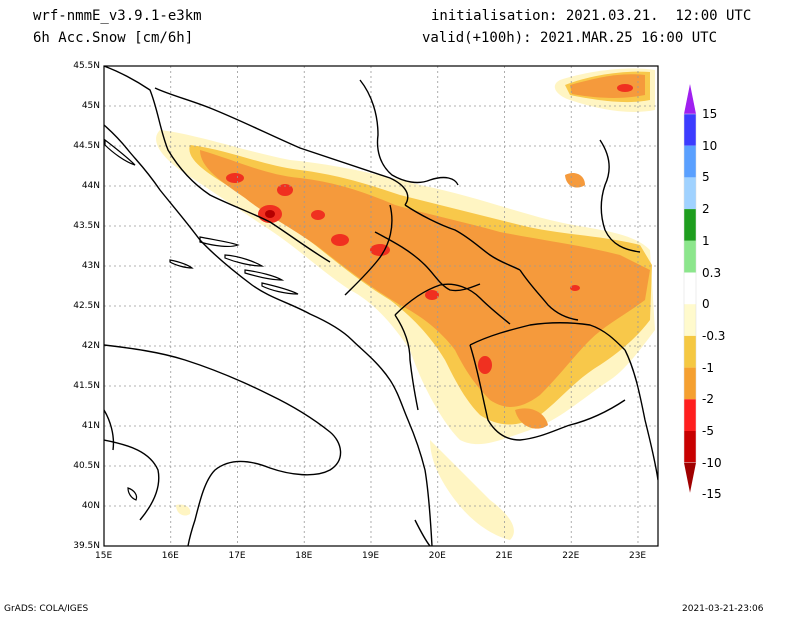 The image size is (800, 618). Describe the element at coordinates (708, 399) in the screenshot. I see `legend-label: -2` at that location.